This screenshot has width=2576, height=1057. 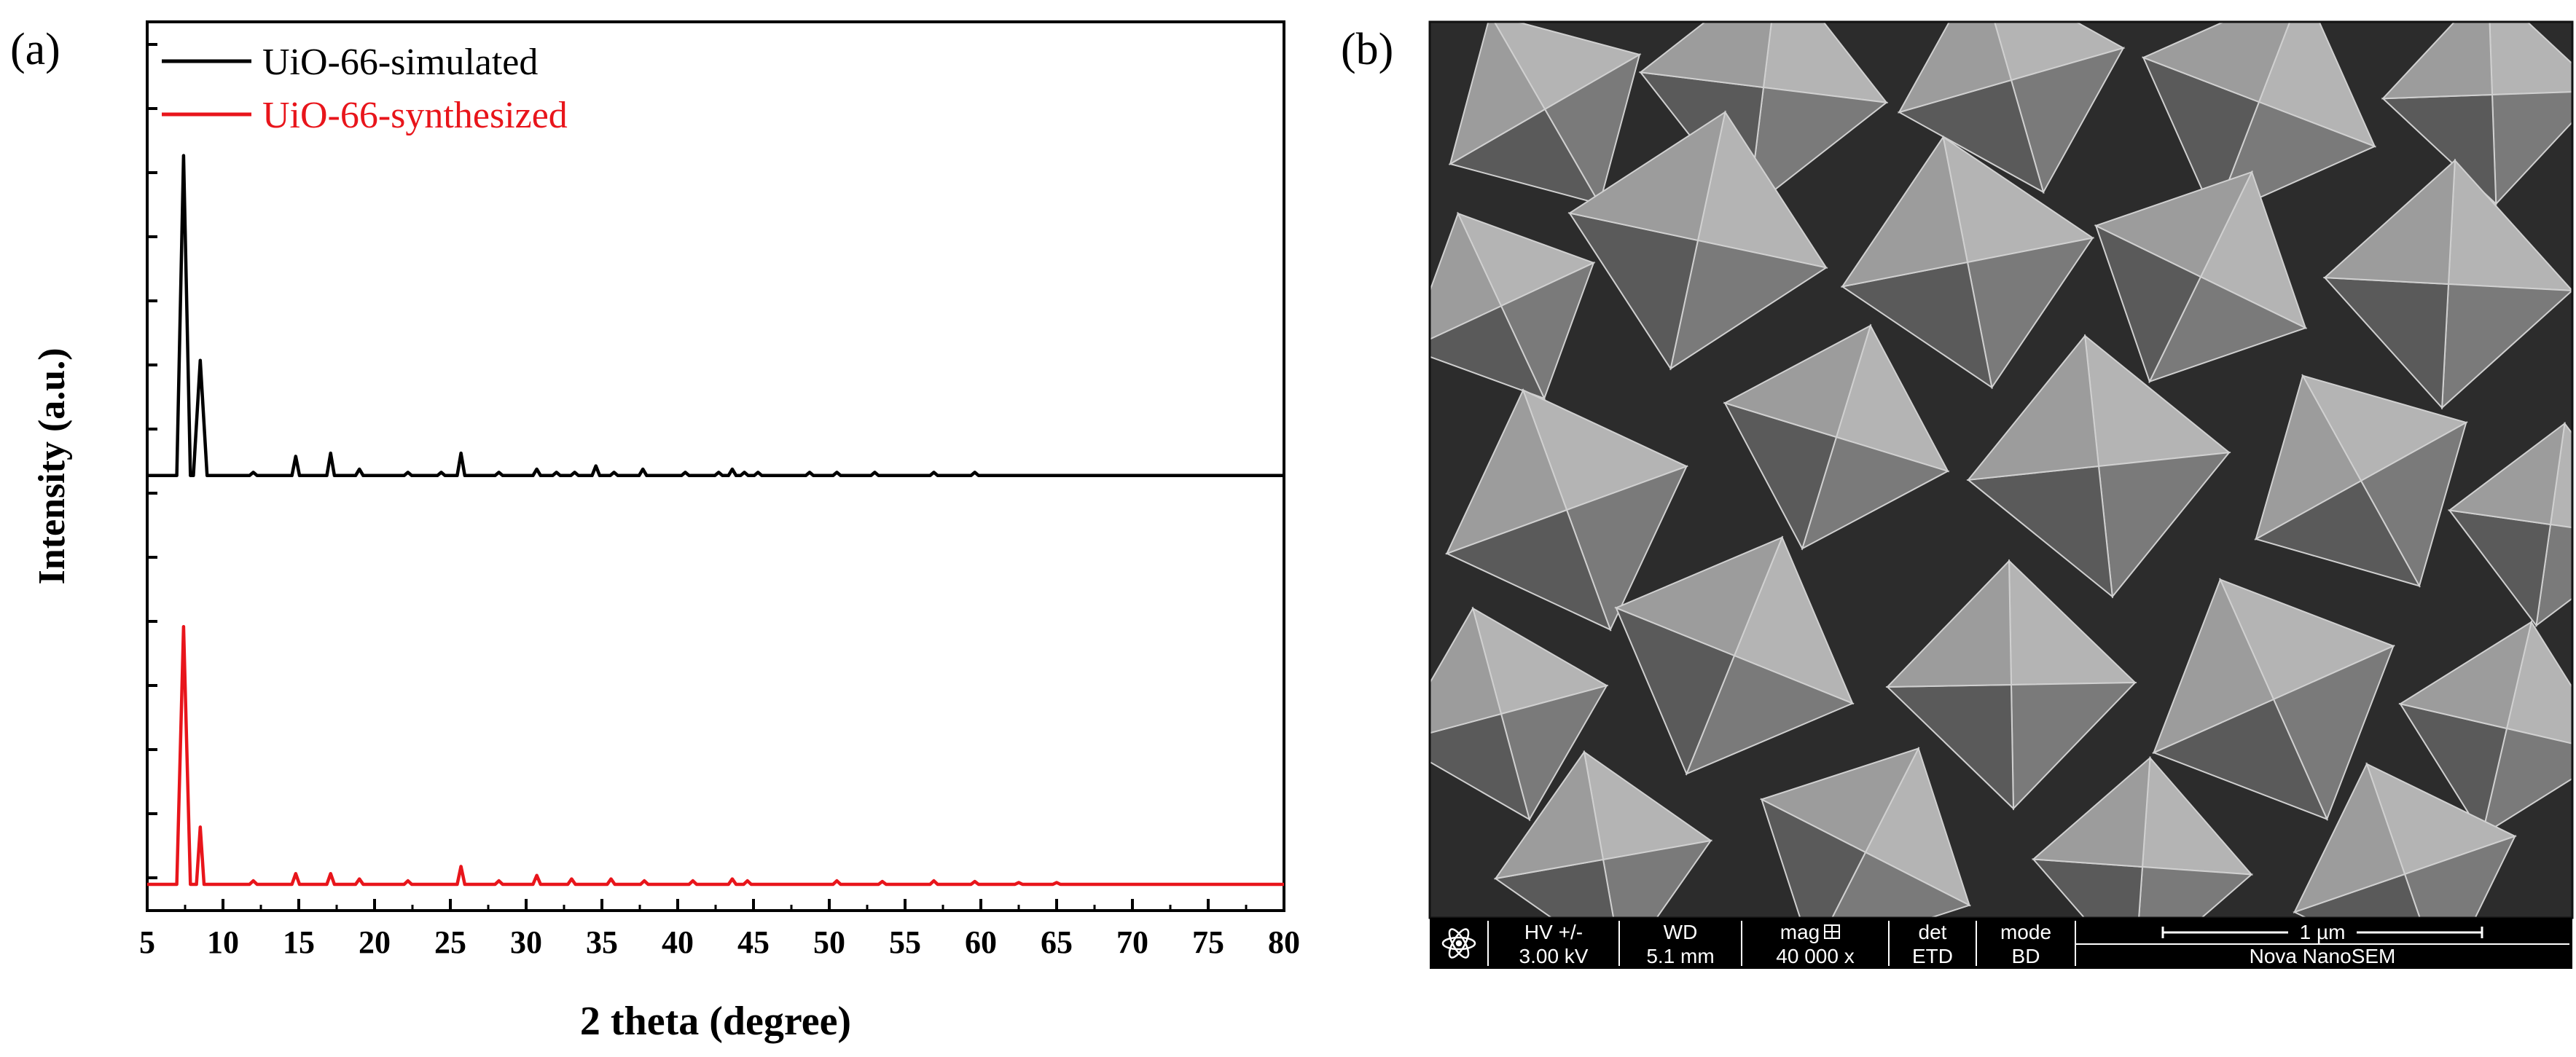 What do you see at coordinates (1554, 956) in the screenshot?
I see `info-value-hv: 3.00 kV` at bounding box center [1554, 956].